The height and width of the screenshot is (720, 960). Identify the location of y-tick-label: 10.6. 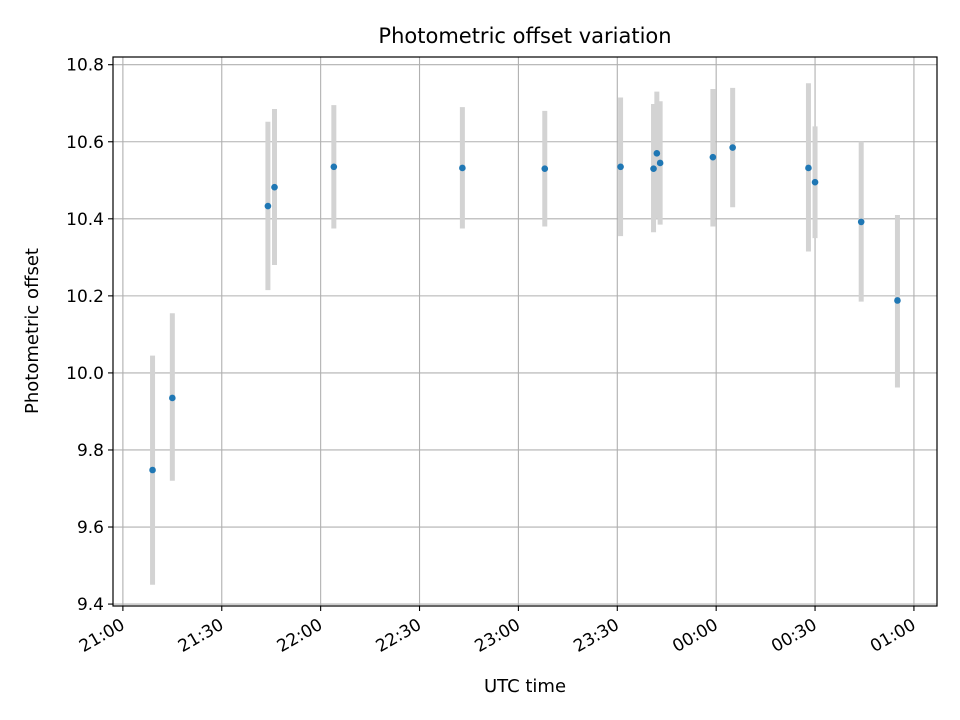
(85, 143).